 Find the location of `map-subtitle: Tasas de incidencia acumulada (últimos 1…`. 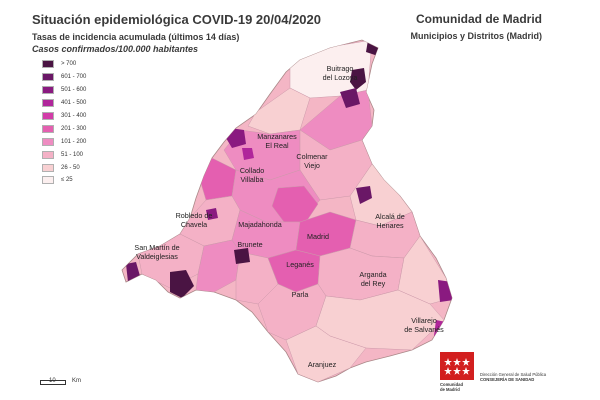

map-subtitle: Tasas de incidencia acumulada (últimos 1… is located at coordinates (136, 37).